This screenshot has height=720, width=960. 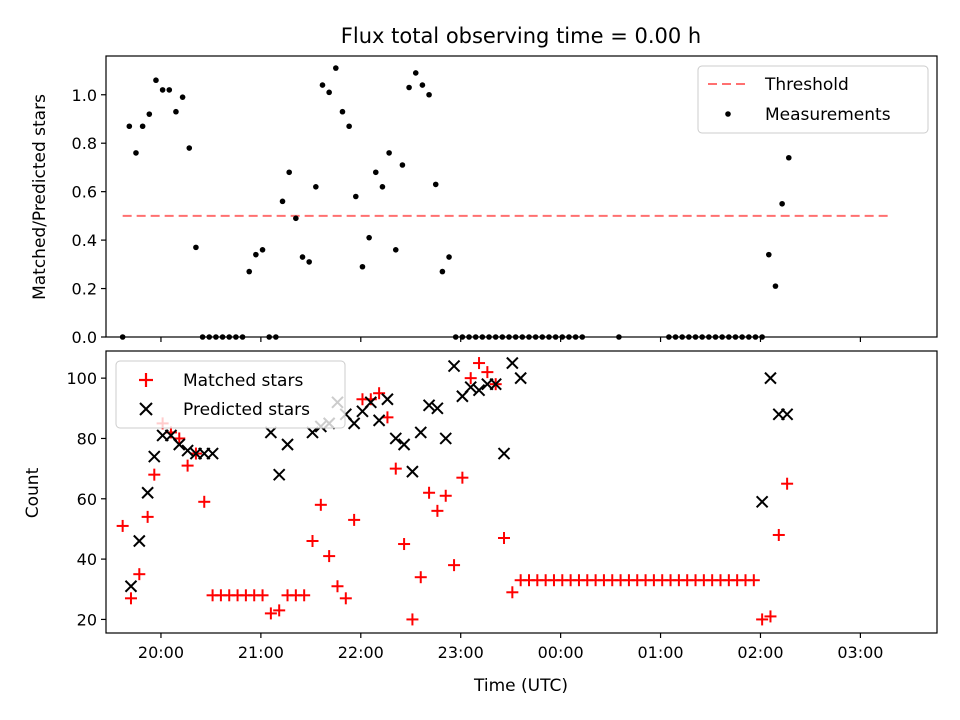 What do you see at coordinates (146, 409) in the screenshot?
I see `legend-predicted-swatch` at bounding box center [146, 409].